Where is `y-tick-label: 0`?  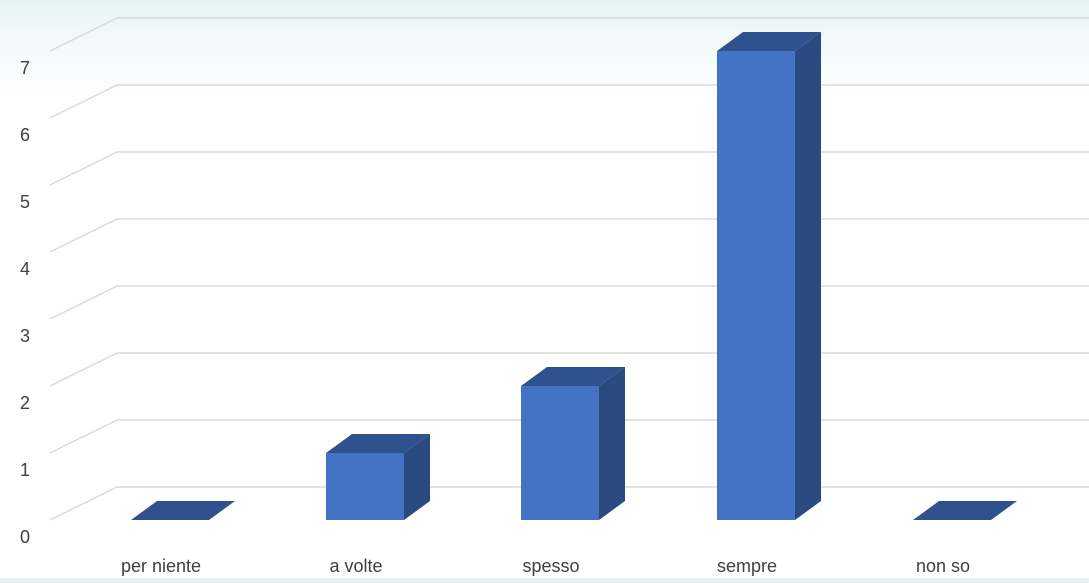 y-tick-label: 0 is located at coordinates (25, 537).